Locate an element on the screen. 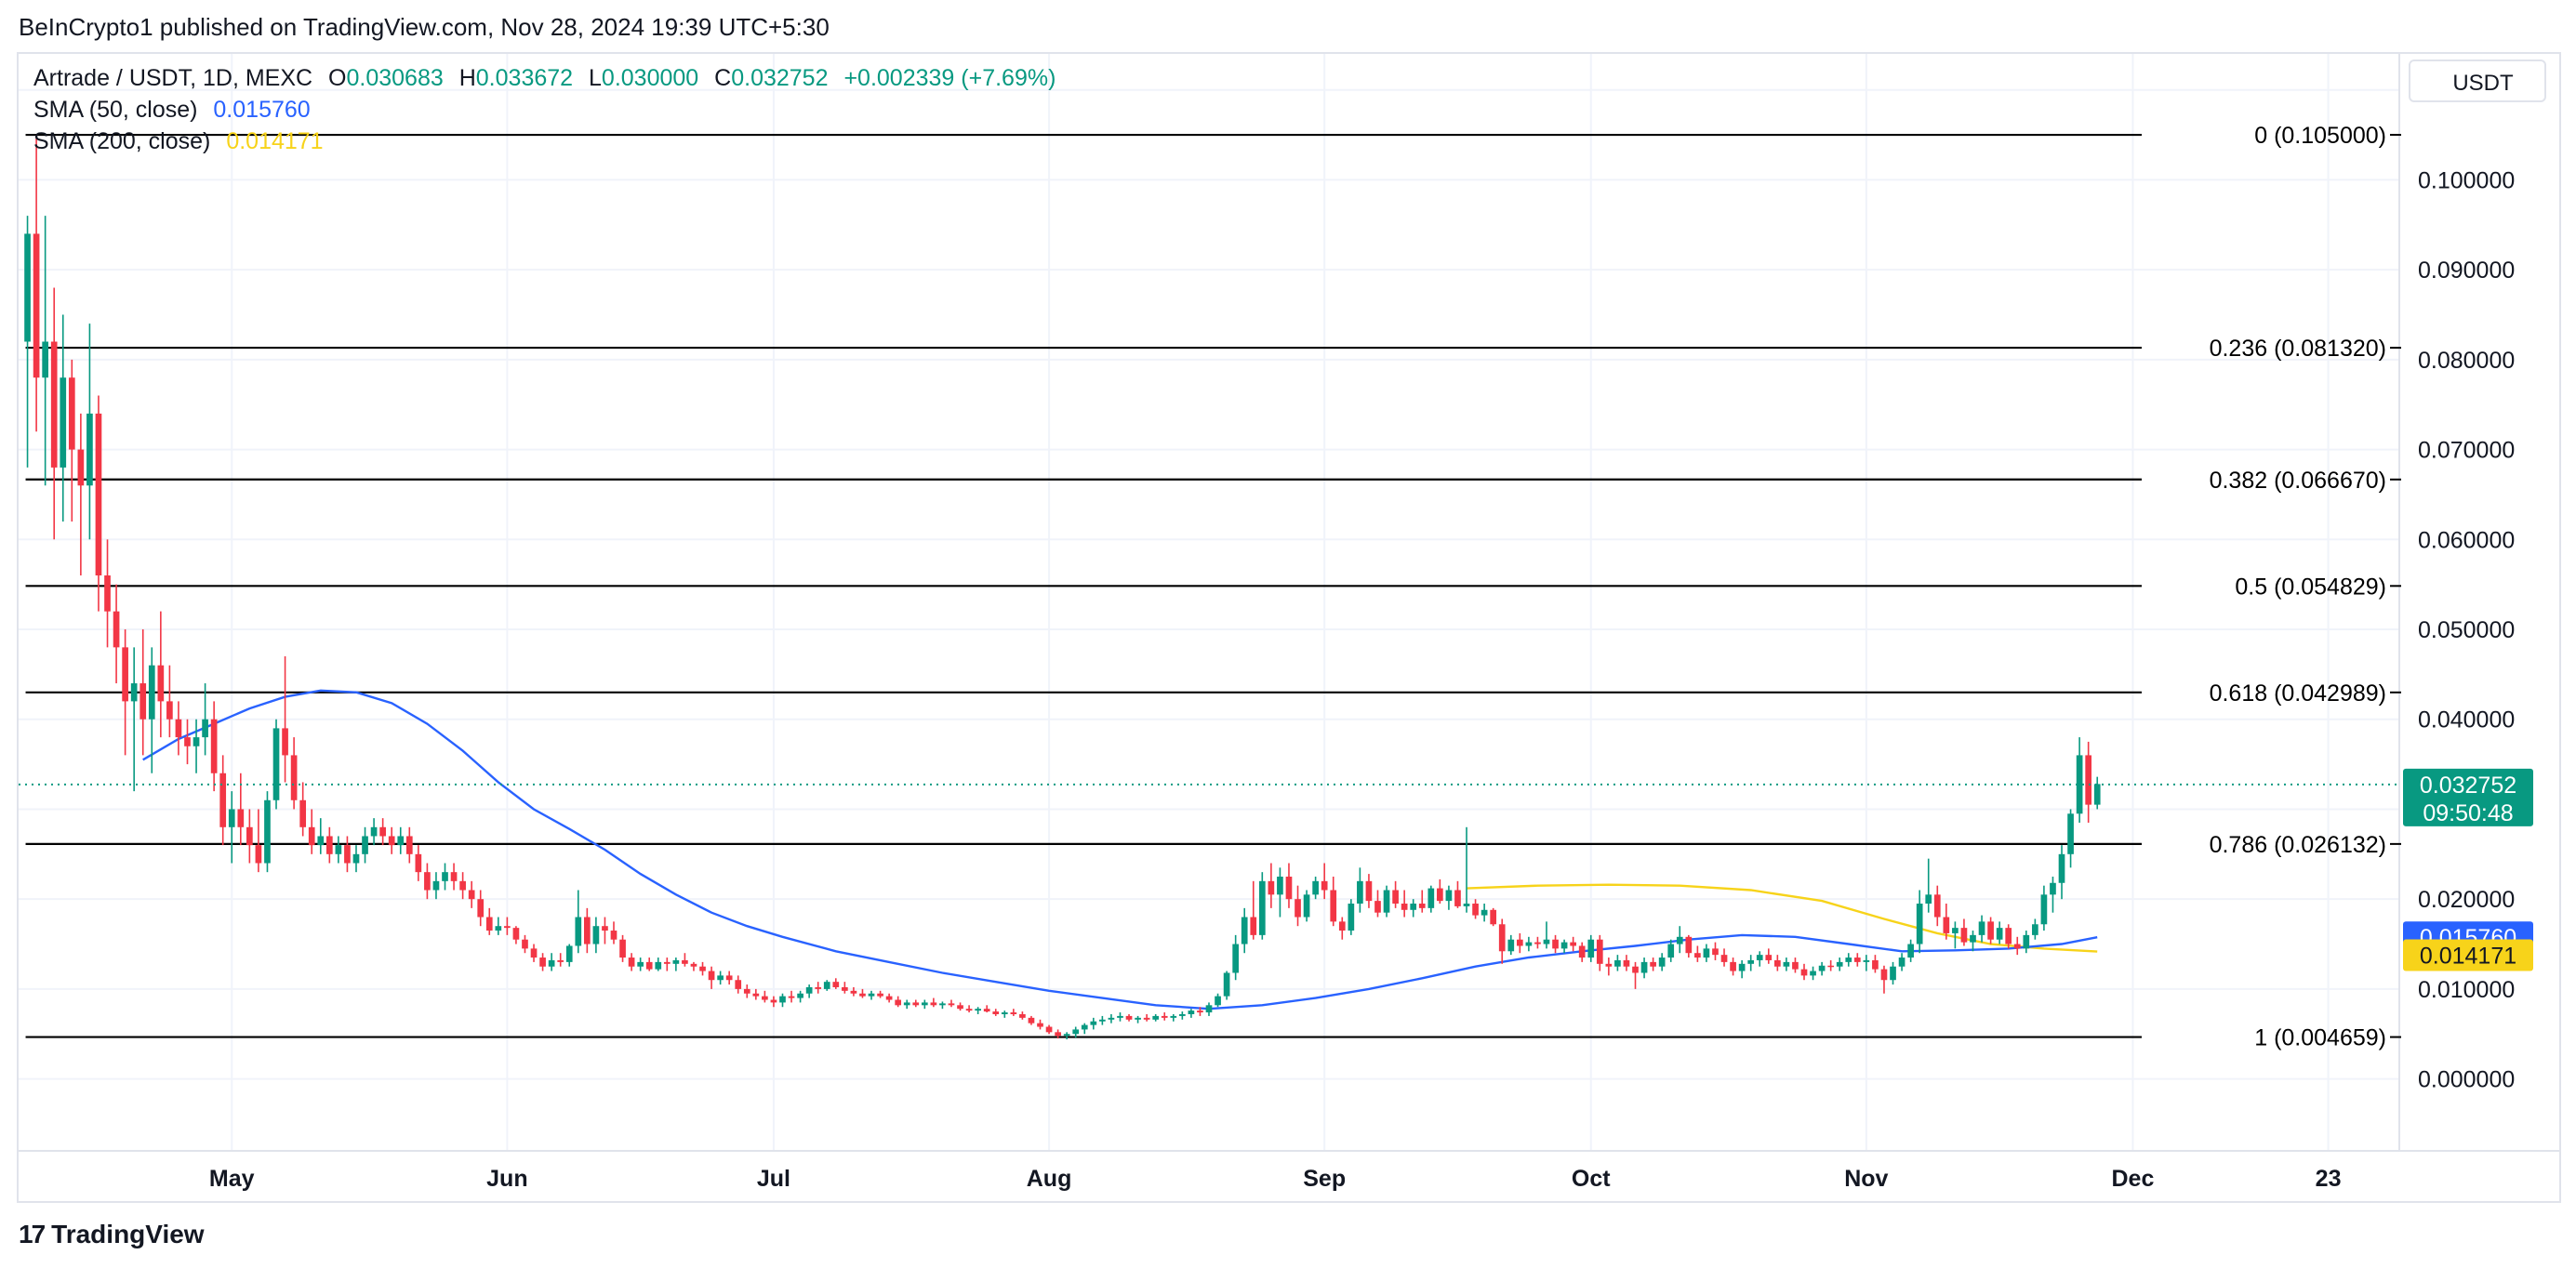  time-axis: May Jun Jul Aug Sep Oct Nov Dec 23 is located at coordinates (1275, 1179).